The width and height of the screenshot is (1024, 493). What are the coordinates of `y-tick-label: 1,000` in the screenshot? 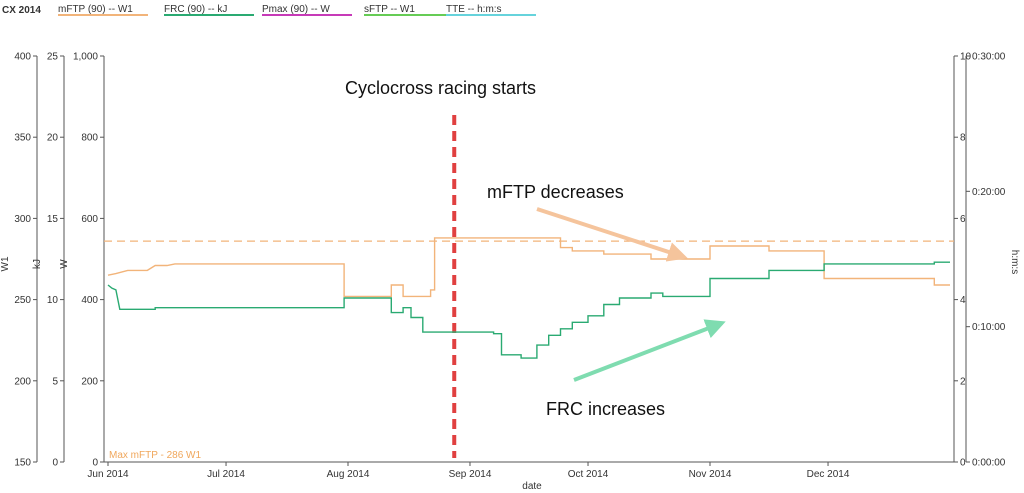 It's located at (85, 57).